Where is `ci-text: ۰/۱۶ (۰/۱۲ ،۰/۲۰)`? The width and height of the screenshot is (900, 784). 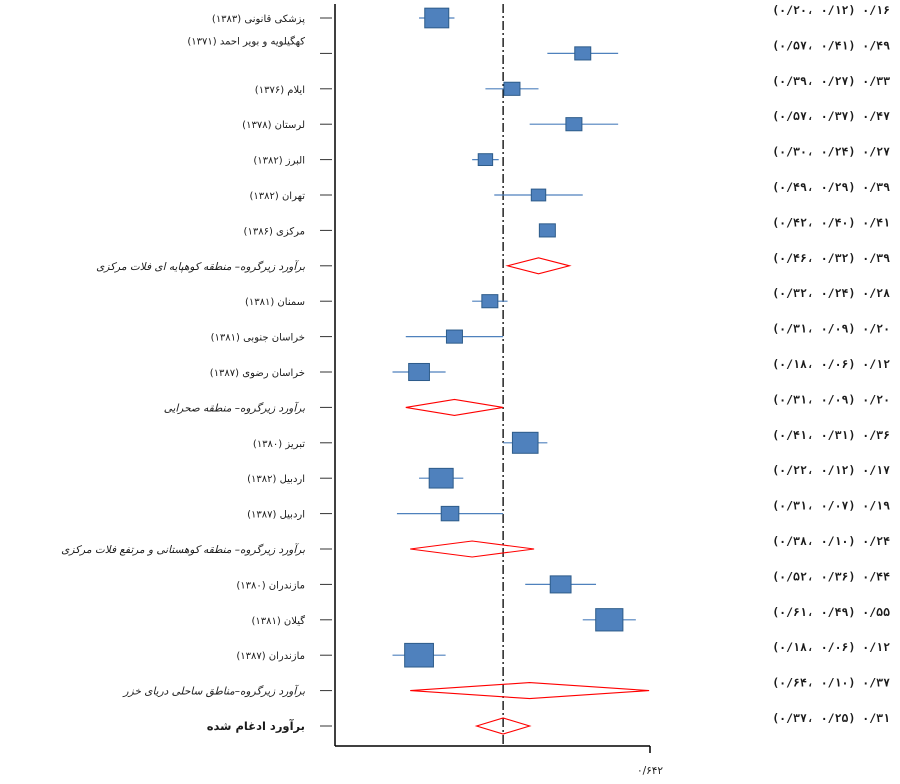
ci-text: ۰/۱۶ (۰/۱۲ ،۰/۲۰) is located at coordinates (831, 10).